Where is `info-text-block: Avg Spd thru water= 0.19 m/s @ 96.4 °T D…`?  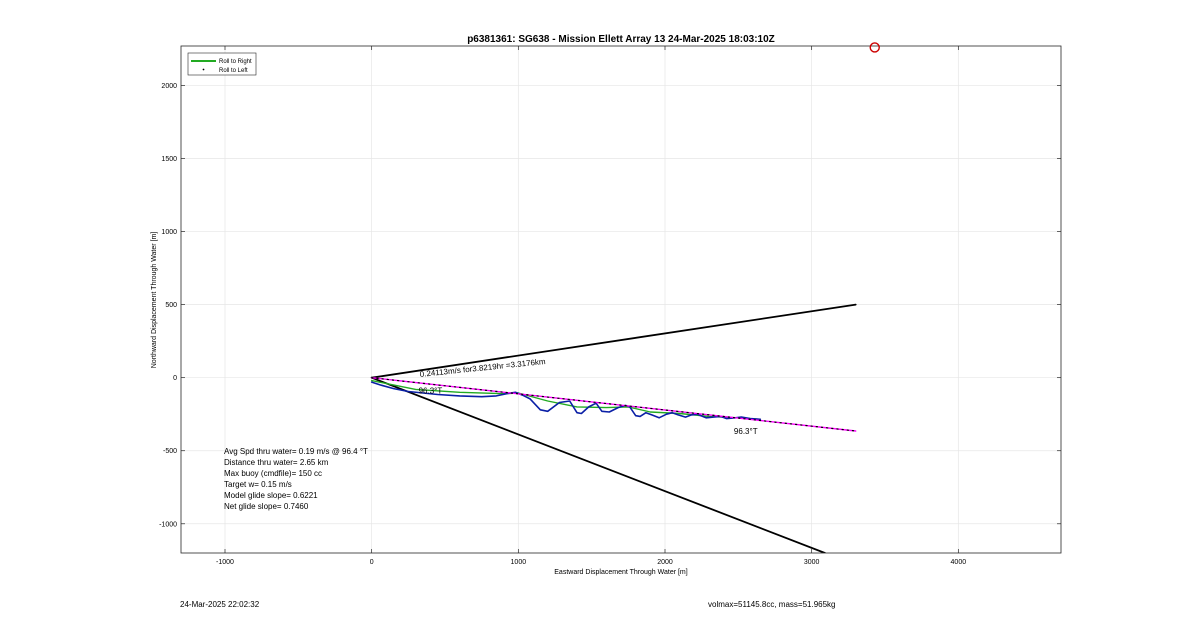 info-text-block: Avg Spd thru water= 0.19 m/s @ 96.4 °T D… is located at coordinates (296, 479).